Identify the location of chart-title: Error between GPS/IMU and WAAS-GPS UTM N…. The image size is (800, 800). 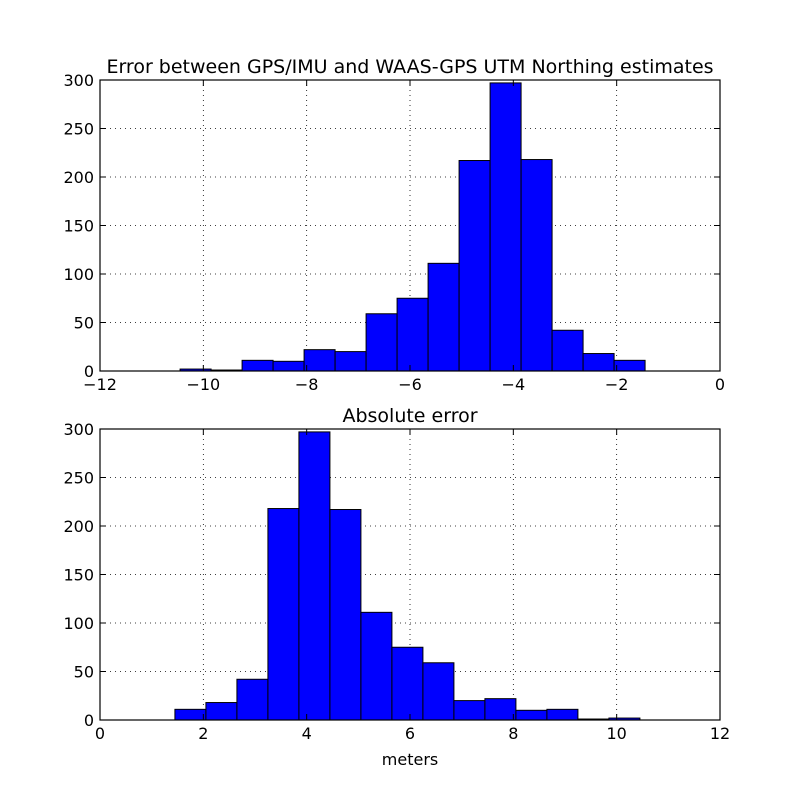
(409, 67).